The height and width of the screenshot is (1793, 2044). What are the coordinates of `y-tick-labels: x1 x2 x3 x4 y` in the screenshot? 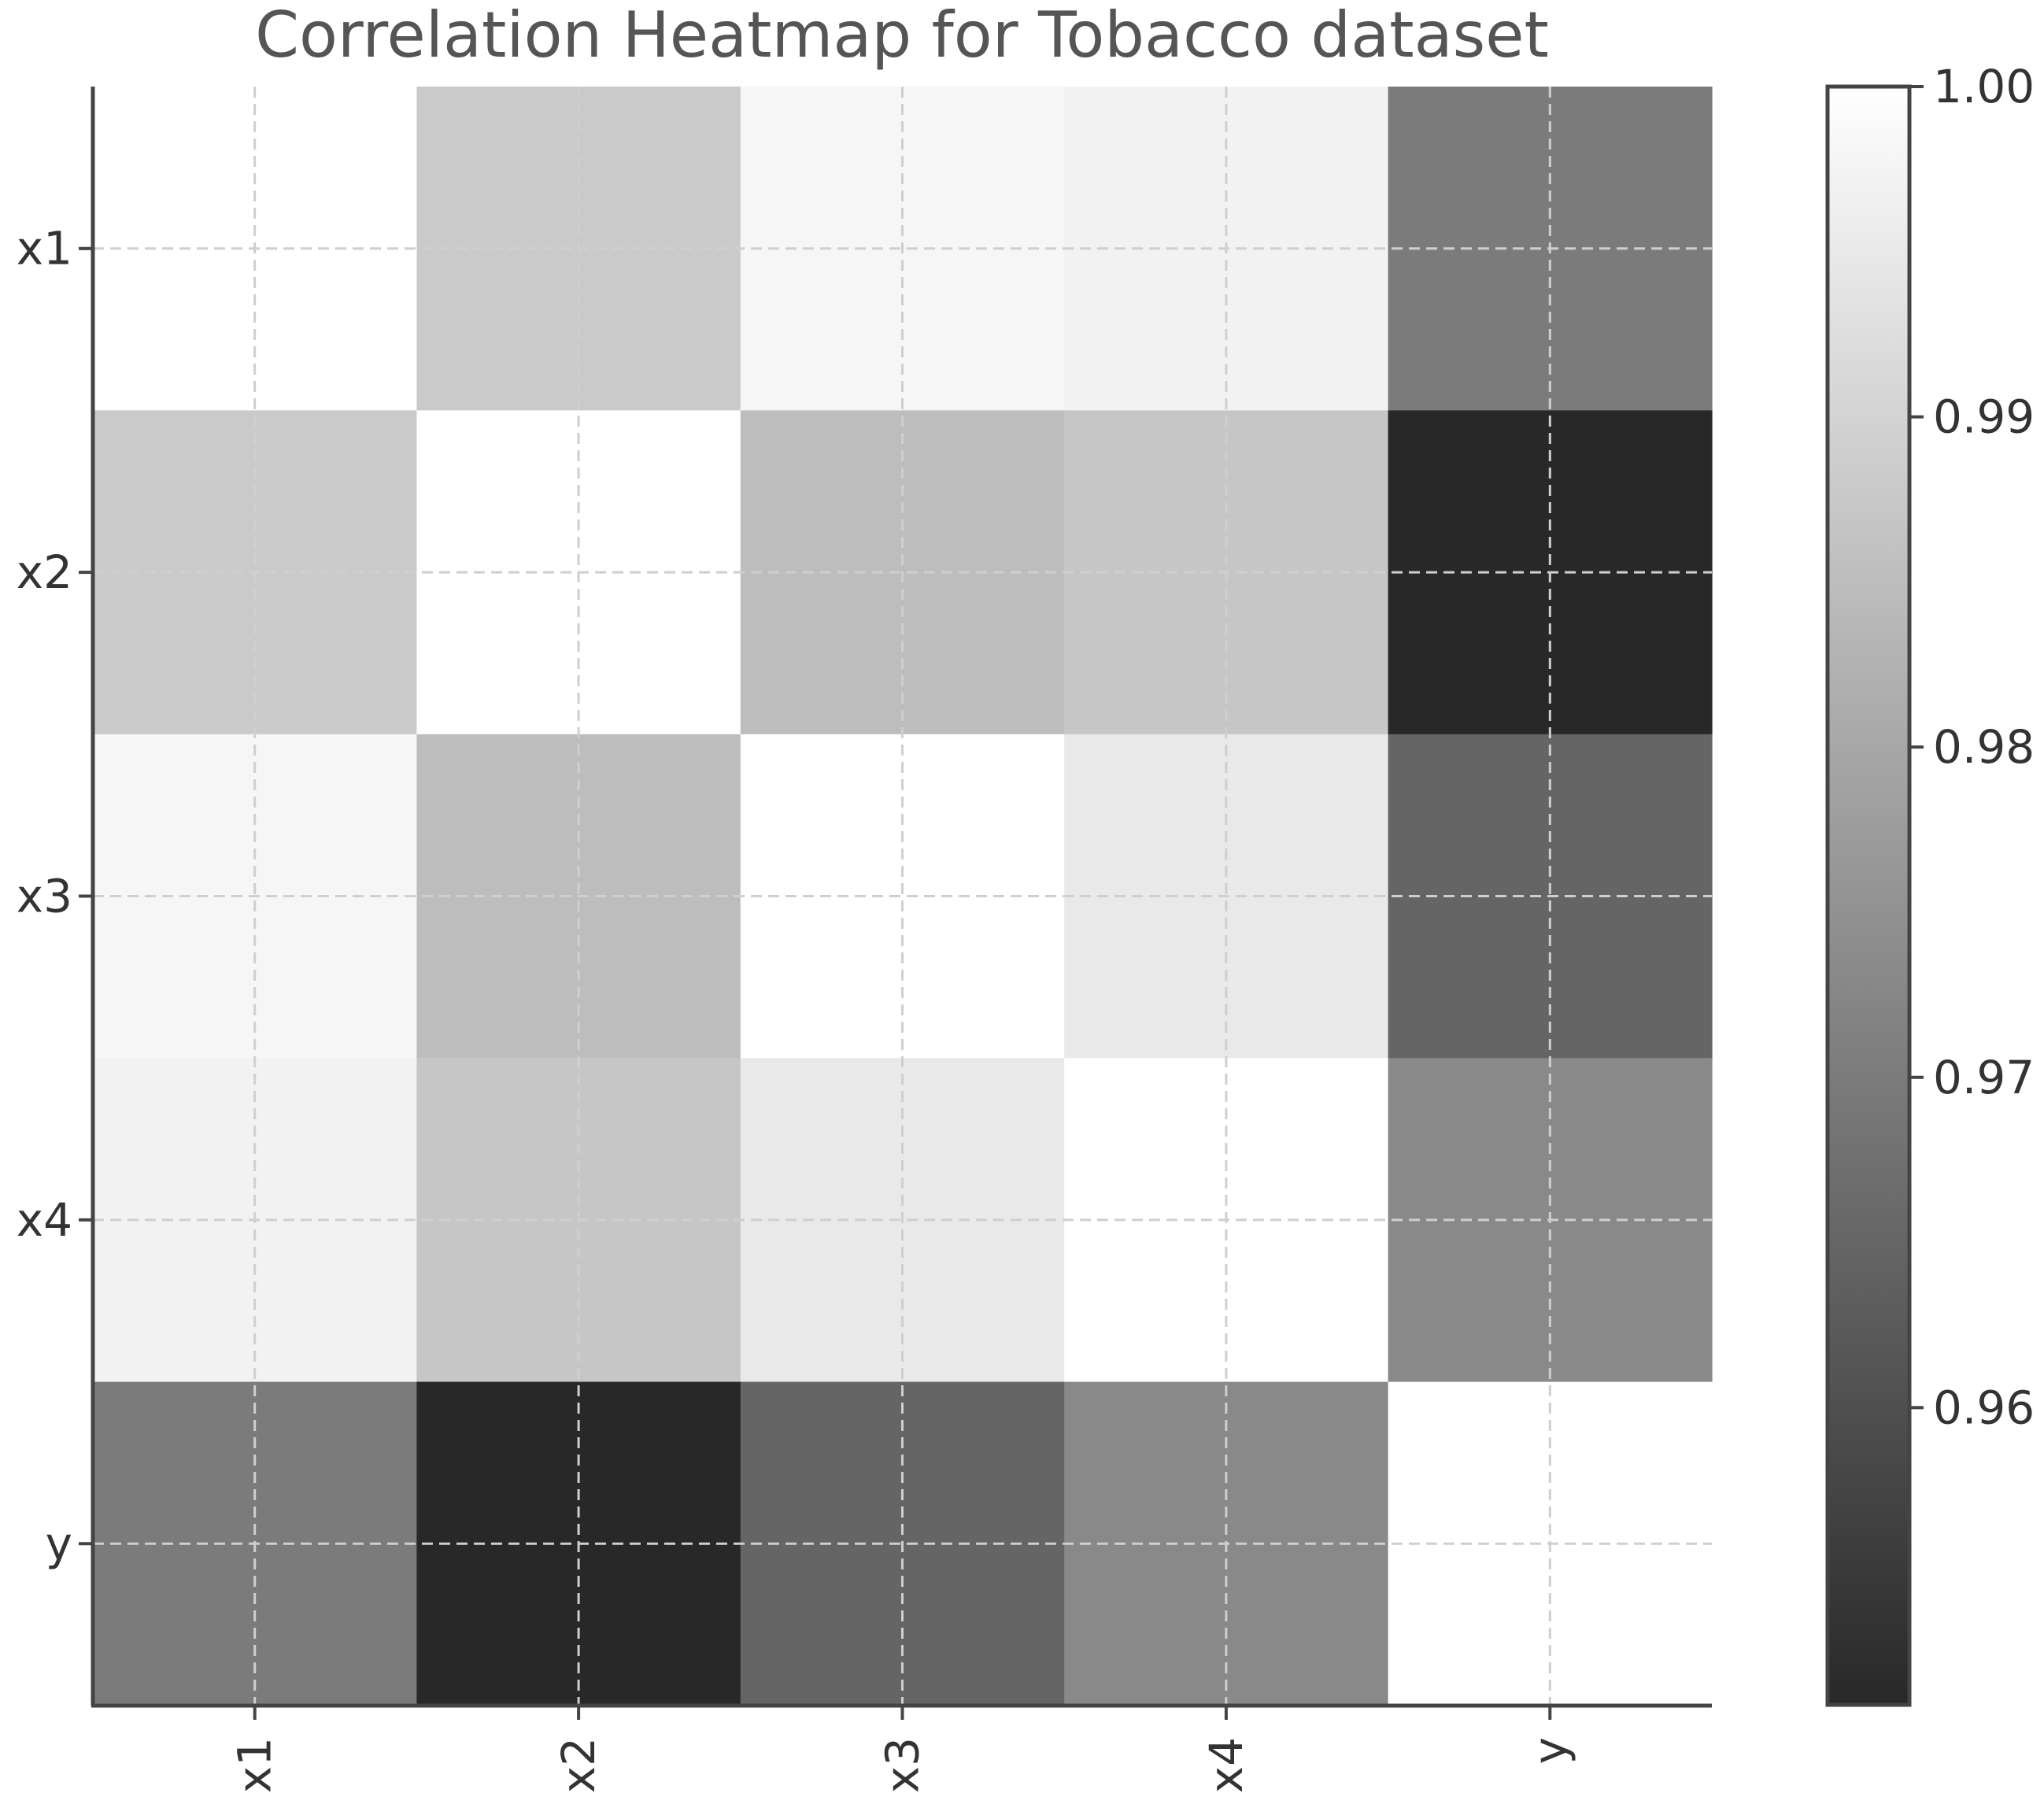 It's located at (44, 896).